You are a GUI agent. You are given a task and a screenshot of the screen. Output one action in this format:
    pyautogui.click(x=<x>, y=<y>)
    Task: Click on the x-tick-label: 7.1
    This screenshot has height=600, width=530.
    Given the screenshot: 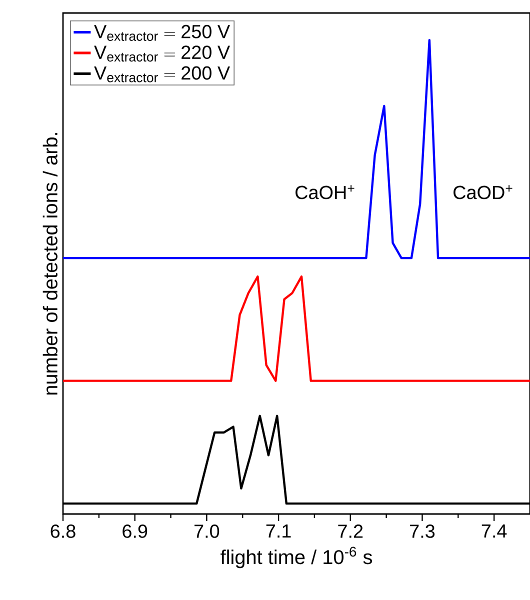 What is the action you would take?
    pyautogui.click(x=278, y=531)
    